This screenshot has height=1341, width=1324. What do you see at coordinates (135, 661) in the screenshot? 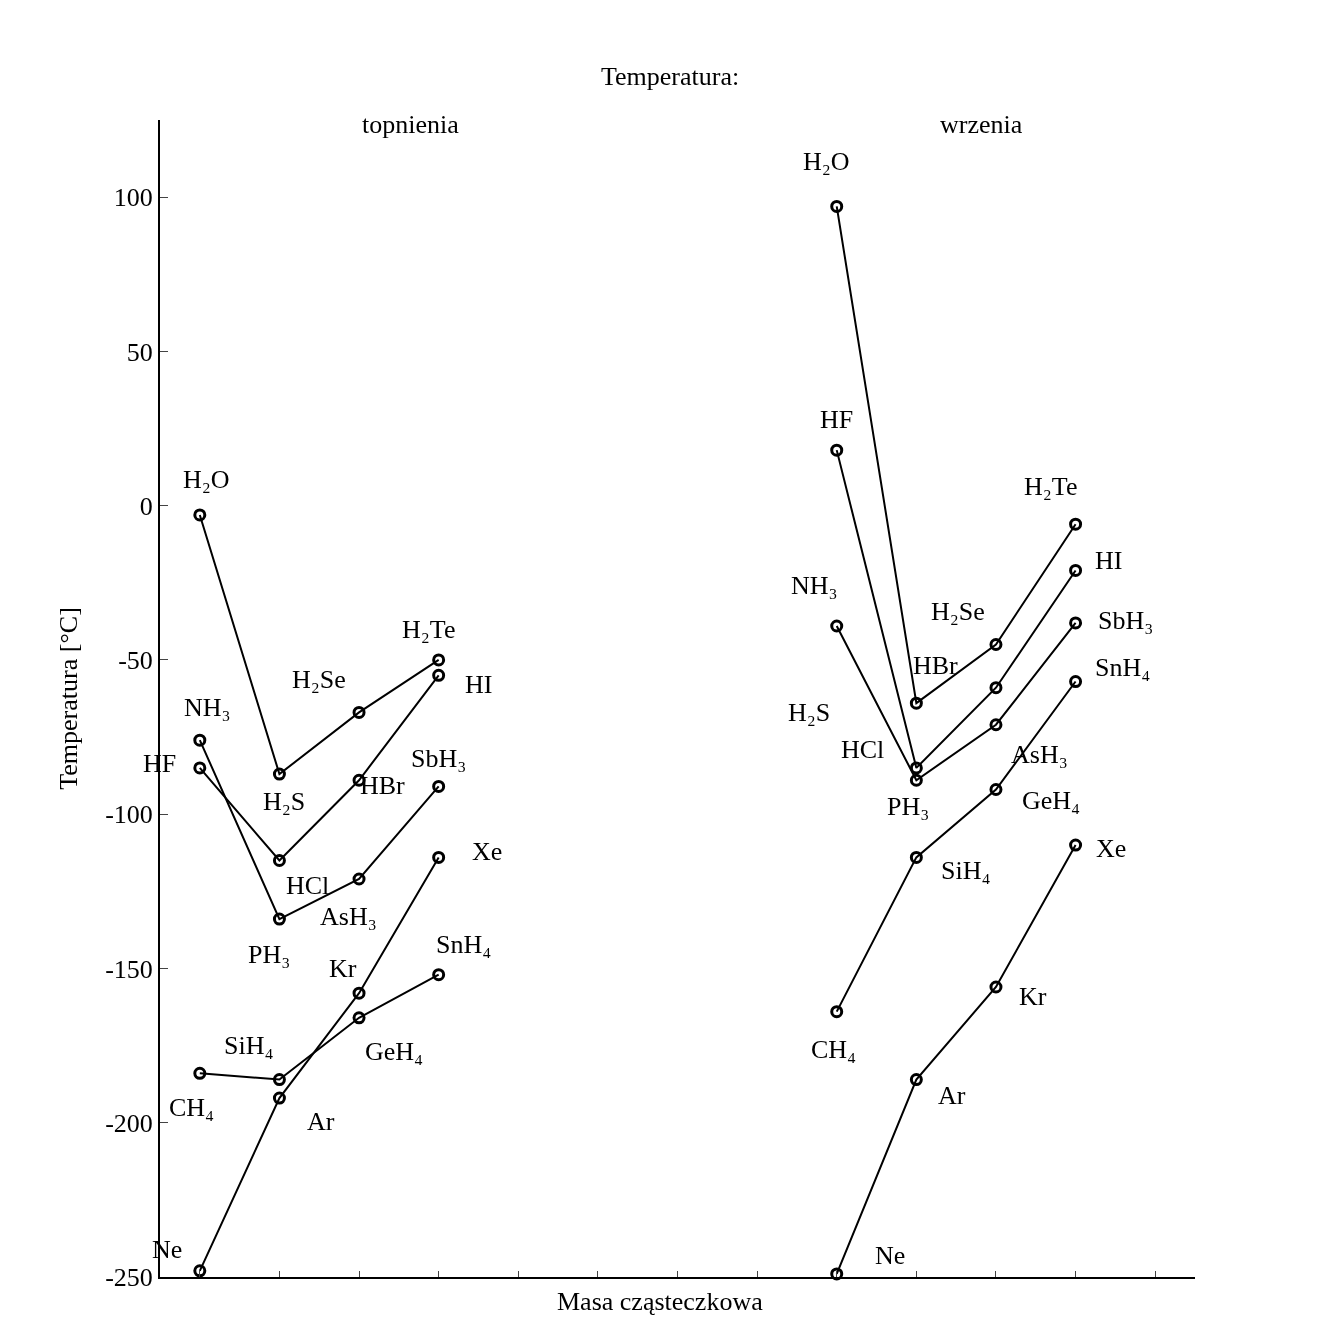
I see `y-tick-label: -50` at bounding box center [135, 661].